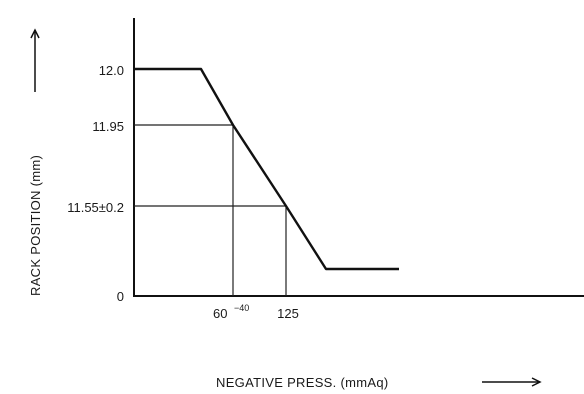 The image size is (584, 394). Describe the element at coordinates (111, 70) in the screenshot. I see `y-tick-label-12-0: 12.0` at that location.